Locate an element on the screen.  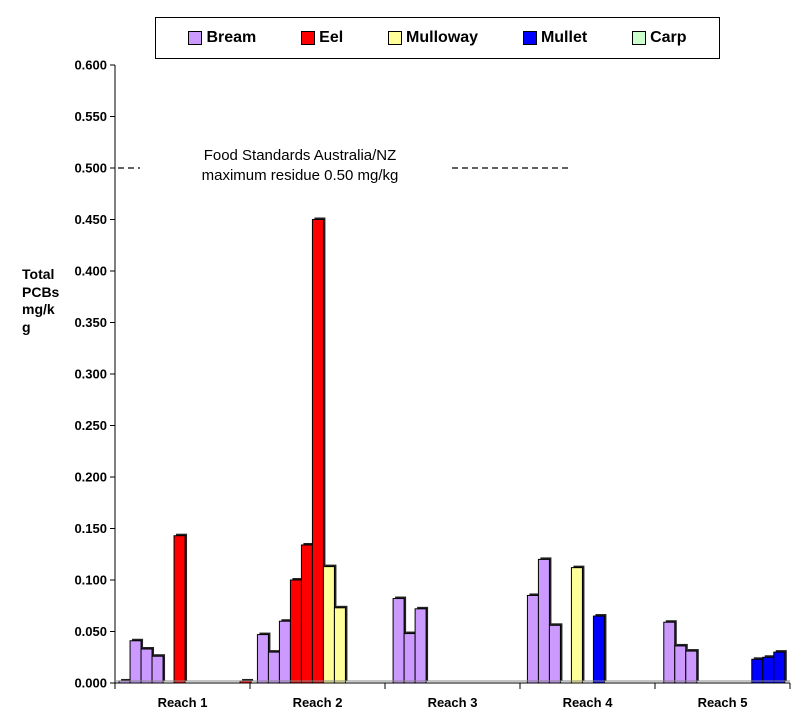
x-tick-label: Reach 4 is located at coordinates (588, 702).